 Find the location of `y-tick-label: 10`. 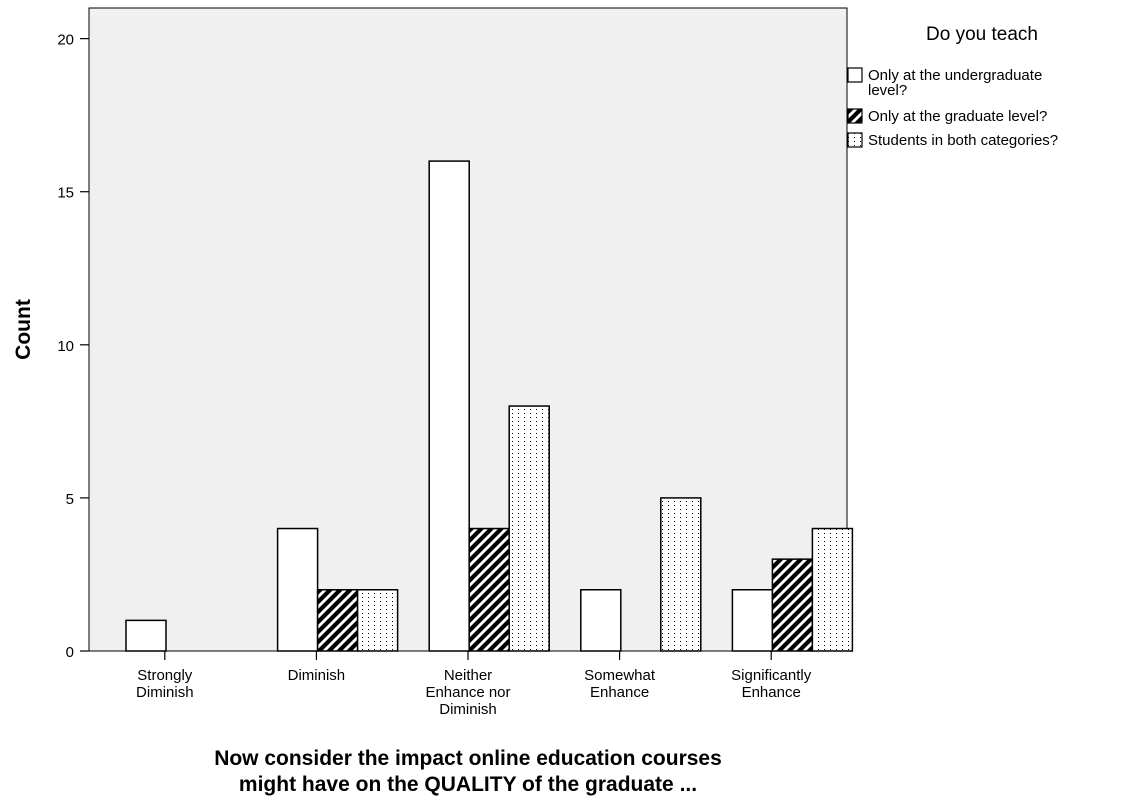

y-tick-label: 10 is located at coordinates (65, 346).